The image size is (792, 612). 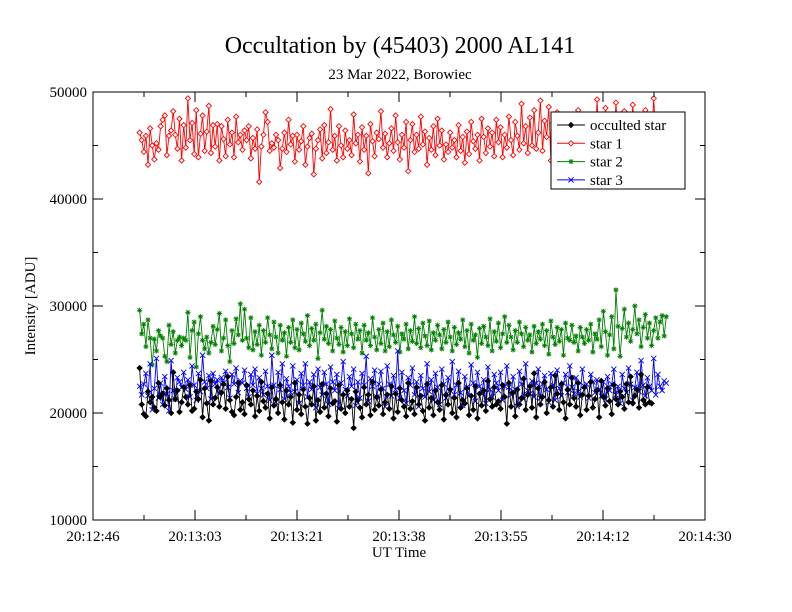 What do you see at coordinates (571, 125) in the screenshot?
I see `legend-marker` at bounding box center [571, 125].